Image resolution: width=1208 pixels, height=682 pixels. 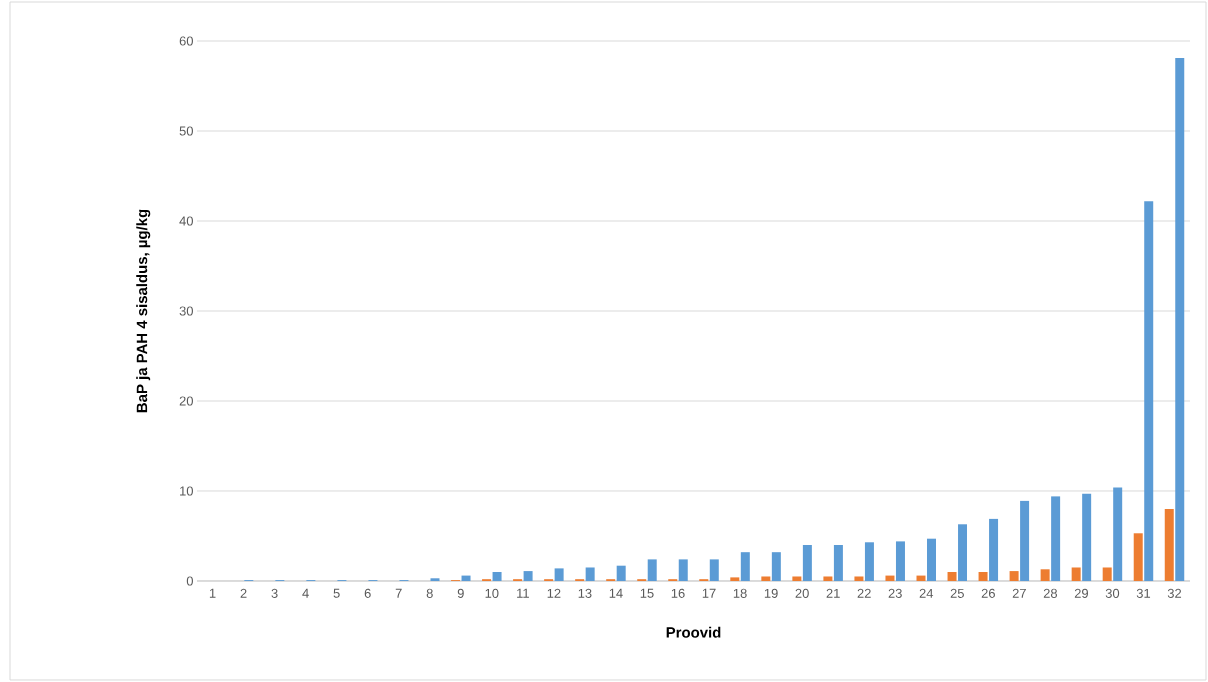 What do you see at coordinates (647, 593) in the screenshot?
I see `x-tick-label: 15` at bounding box center [647, 593].